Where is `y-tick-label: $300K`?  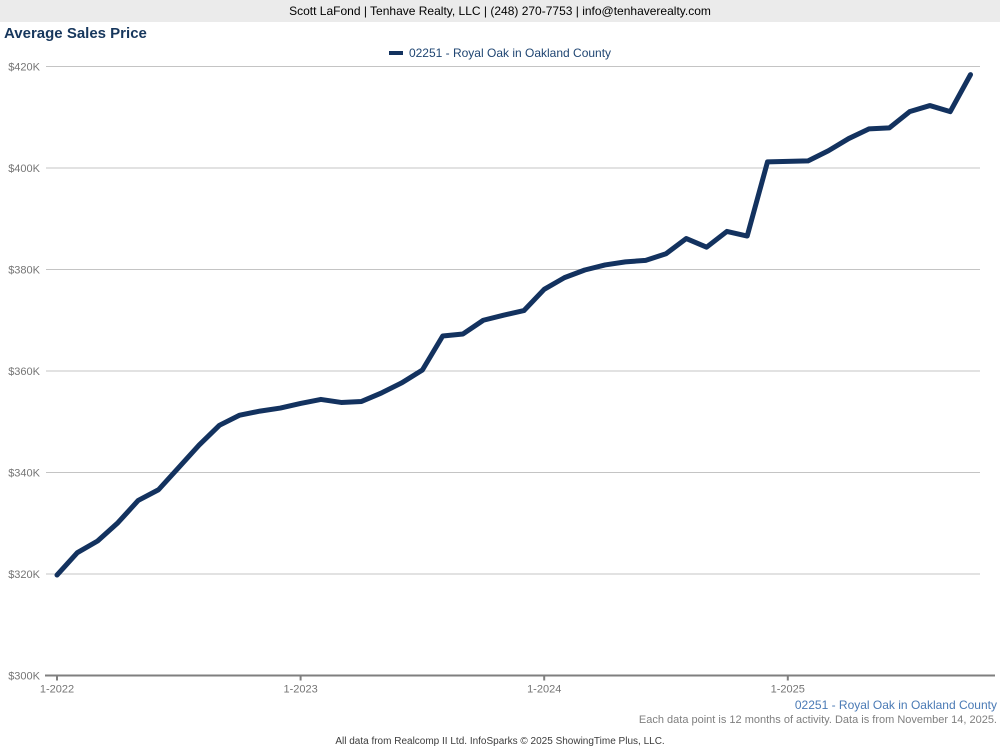
y-tick-label: $300K is located at coordinates (24, 677).